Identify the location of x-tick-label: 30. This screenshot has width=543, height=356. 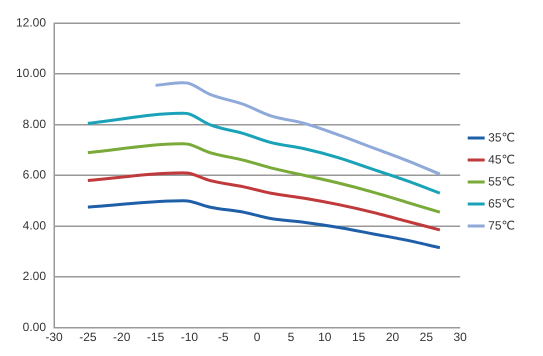
(460, 337).